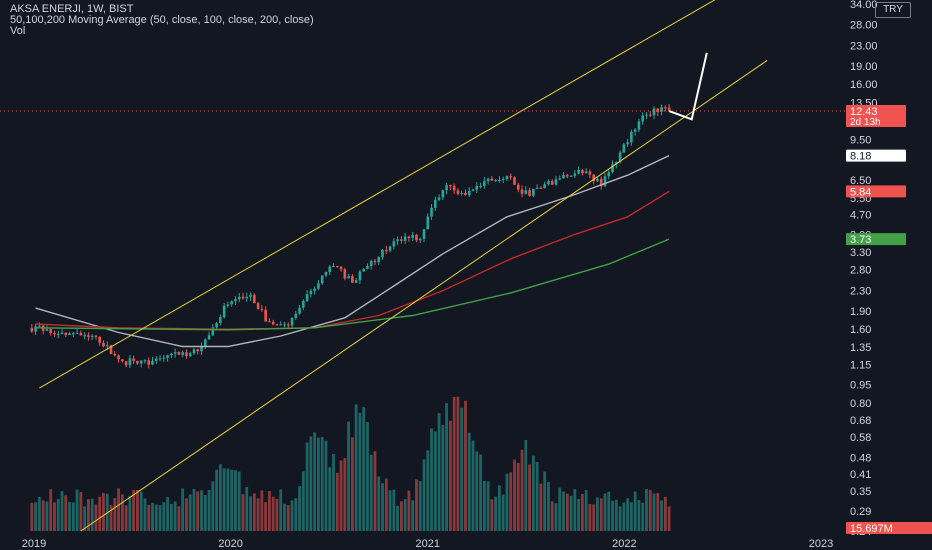 This screenshot has width=932, height=550. What do you see at coordinates (18, 31) in the screenshot?
I see `volume-legend: Vol` at bounding box center [18, 31].